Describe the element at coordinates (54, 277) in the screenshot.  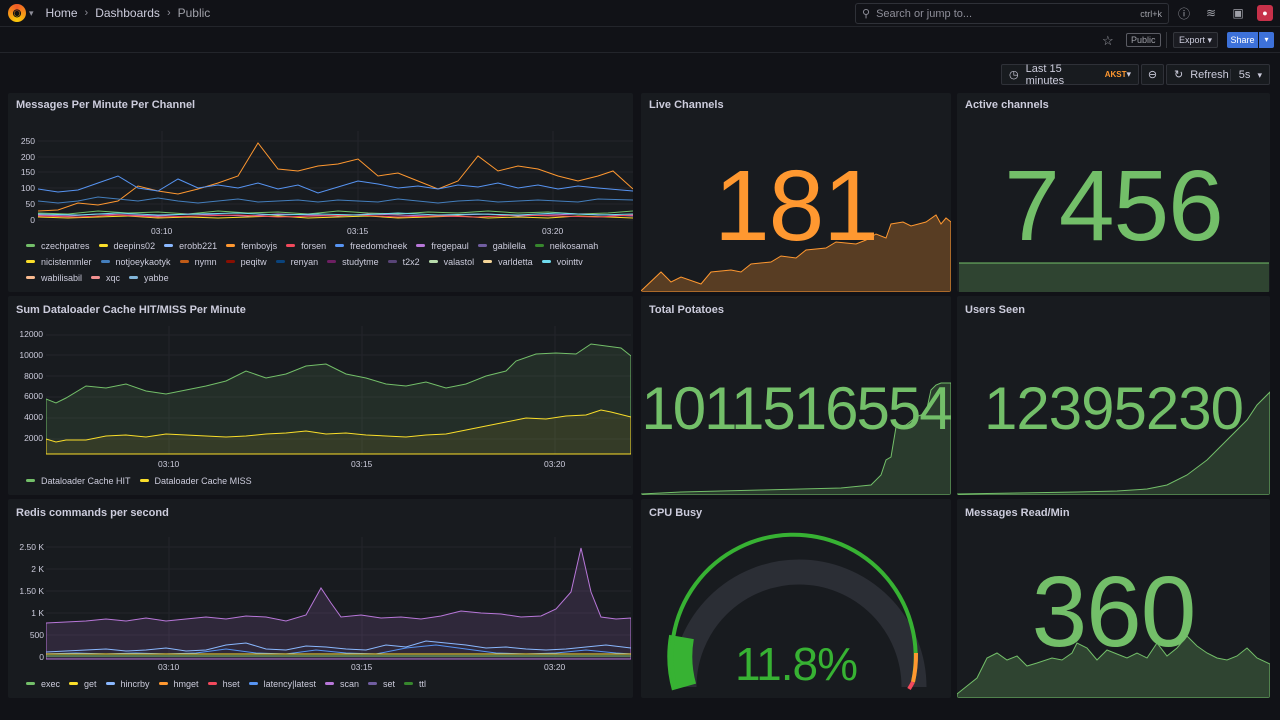
I see `legend-item: wabilisabil` at that location.